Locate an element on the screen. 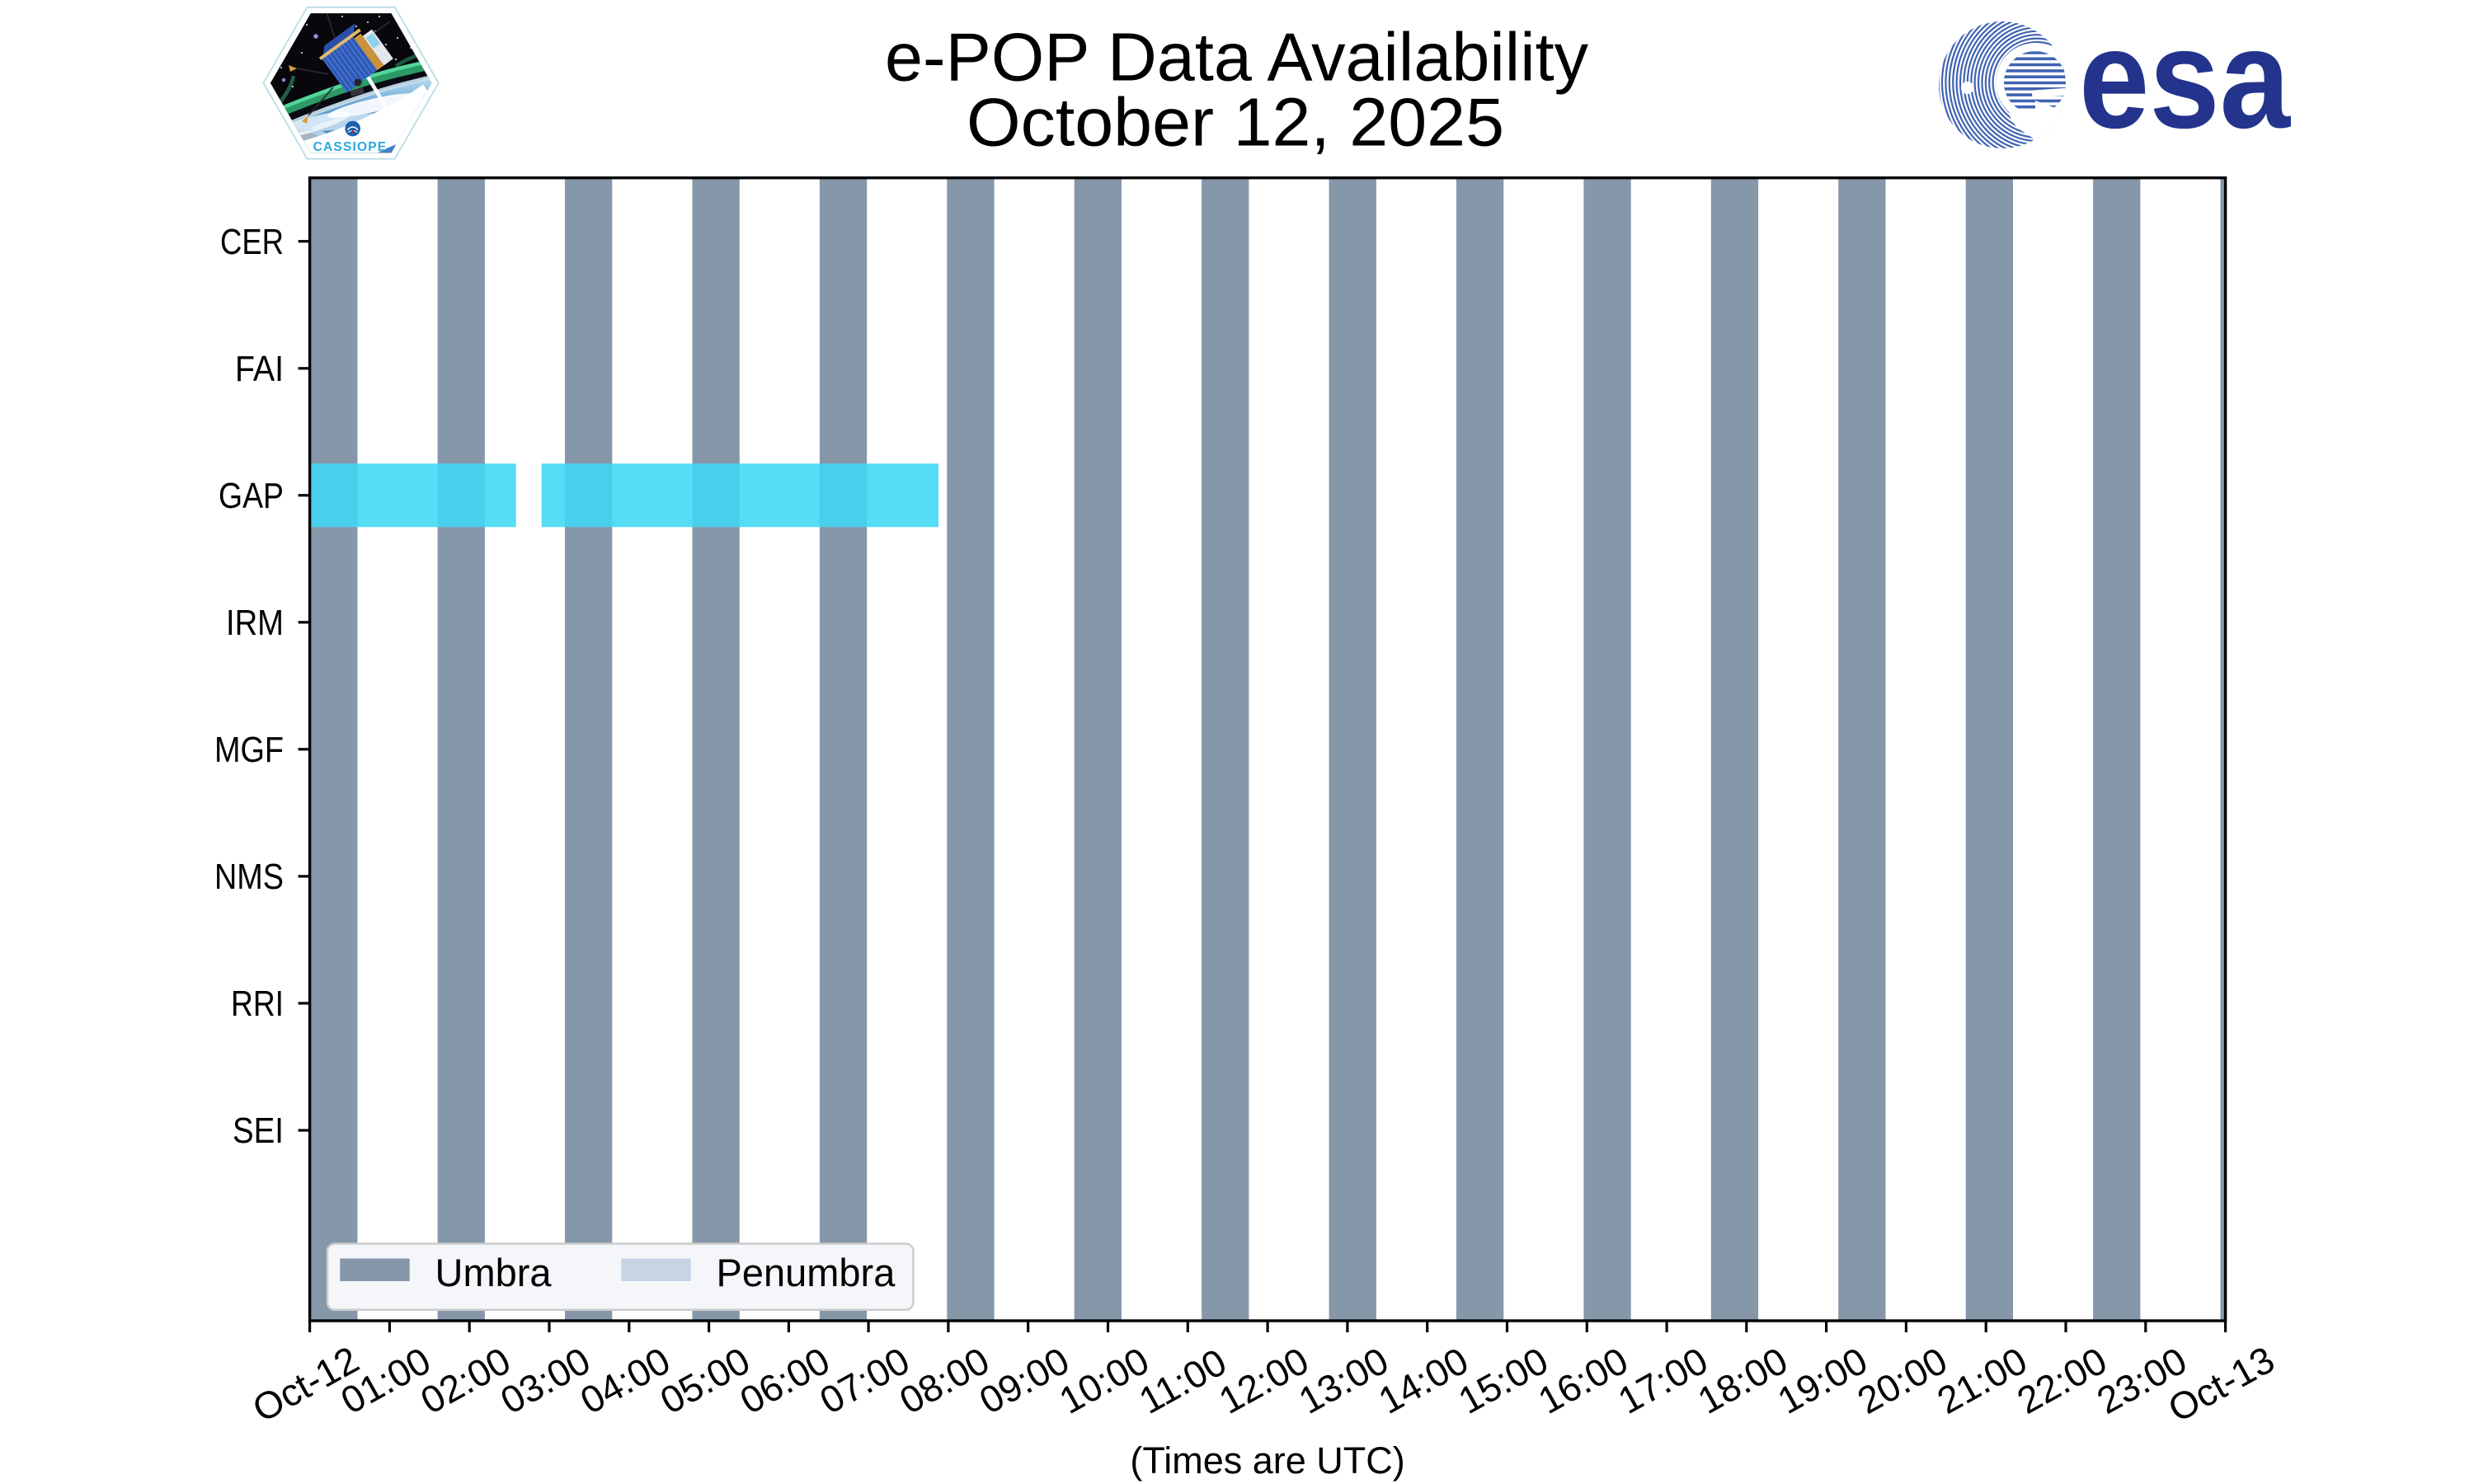 The height and width of the screenshot is (1484, 2474). svg-text: October 12, 2025 is located at coordinates (1235, 122).